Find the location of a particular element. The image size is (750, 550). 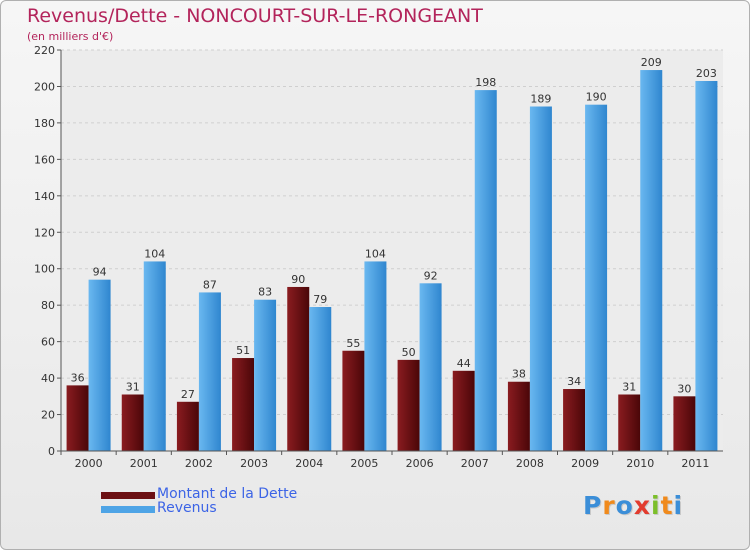

data-label-revenus: 209 is located at coordinates (651, 62).